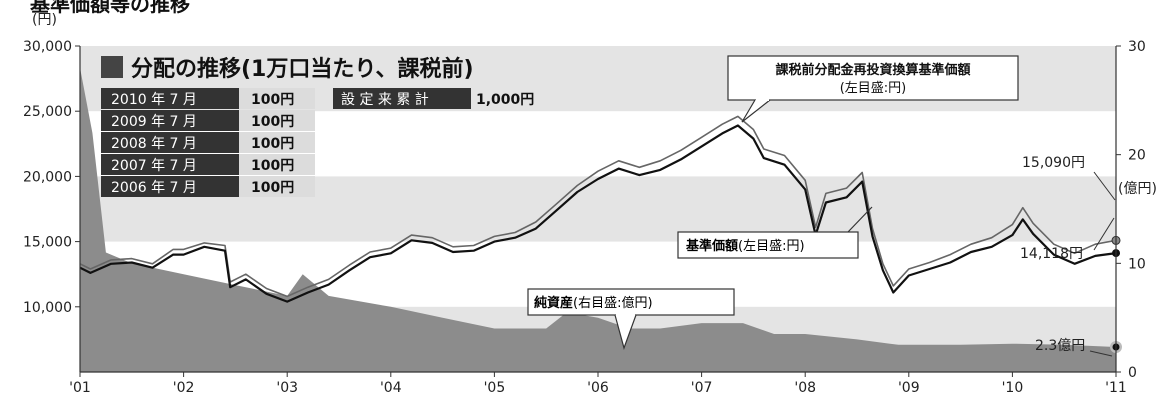 The width and height of the screenshot is (1170, 397). Describe the element at coordinates (154, 166) in the screenshot. I see `distribution-period: 2007 年 7 月` at that location.